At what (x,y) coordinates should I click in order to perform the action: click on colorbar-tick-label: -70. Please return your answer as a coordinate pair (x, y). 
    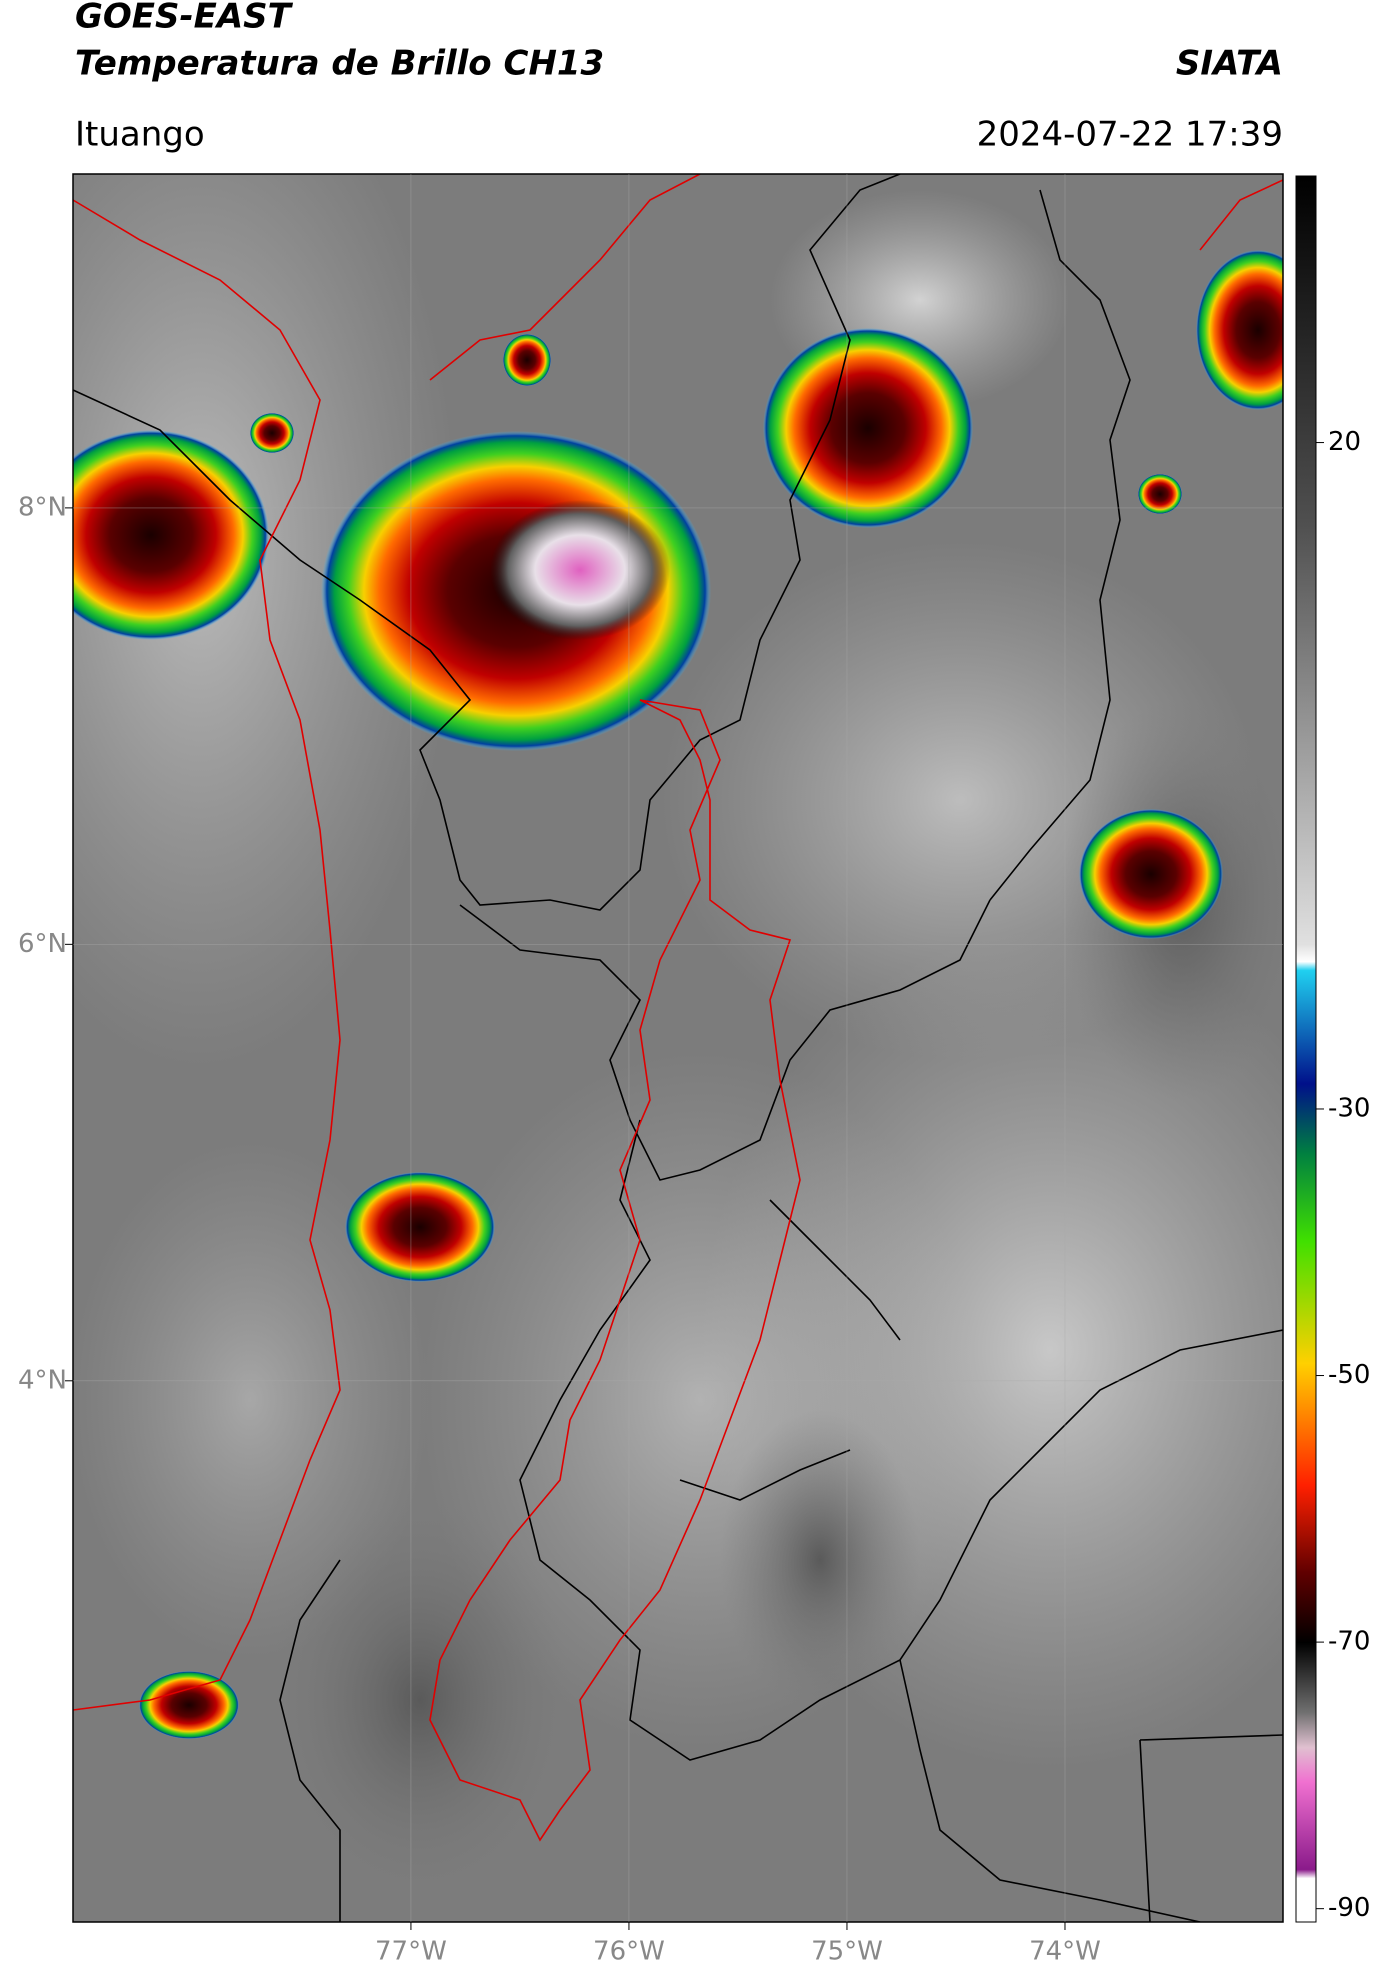
    Looking at the image, I should click on (1349, 1642).